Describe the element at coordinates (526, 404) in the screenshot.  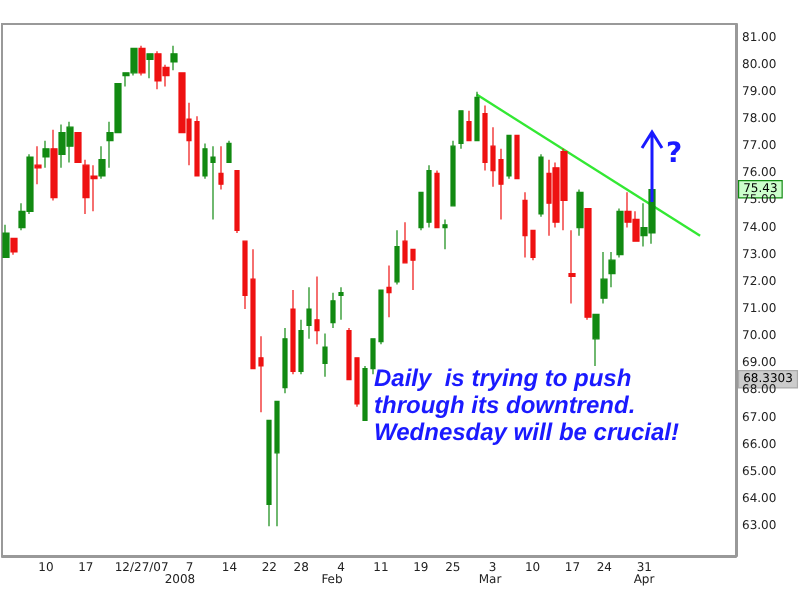
I see `annotation: Daily is trying to push through its downtrend. Wednesday will be crucial!` at that location.